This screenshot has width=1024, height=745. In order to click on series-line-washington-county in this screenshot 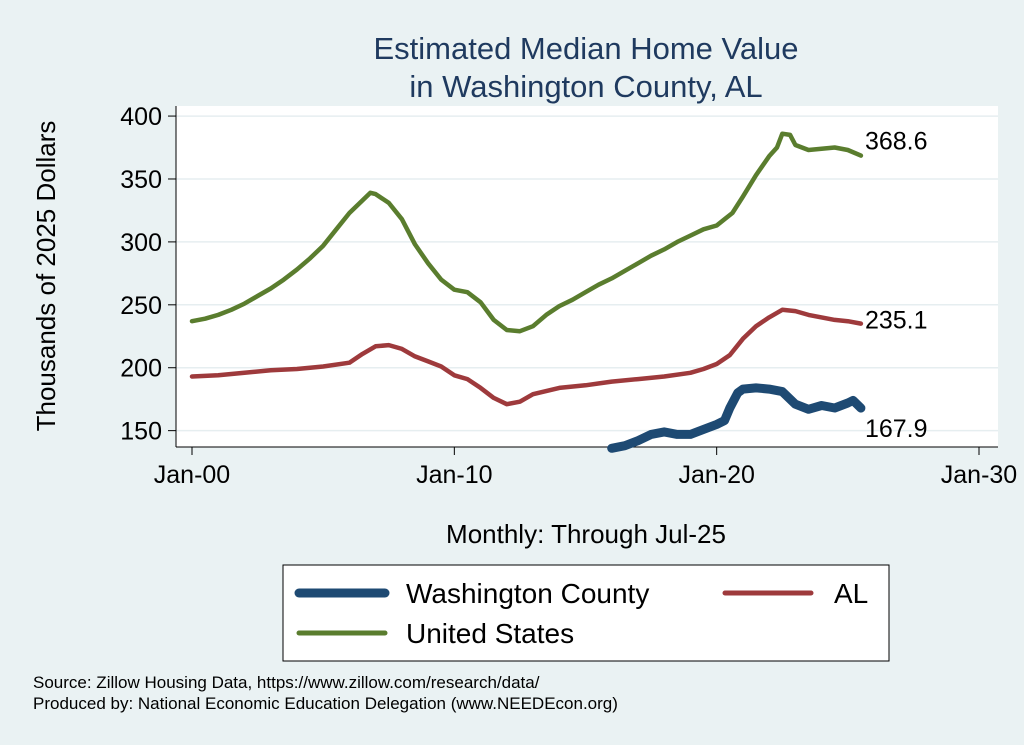, I will do `click(736, 418)`.